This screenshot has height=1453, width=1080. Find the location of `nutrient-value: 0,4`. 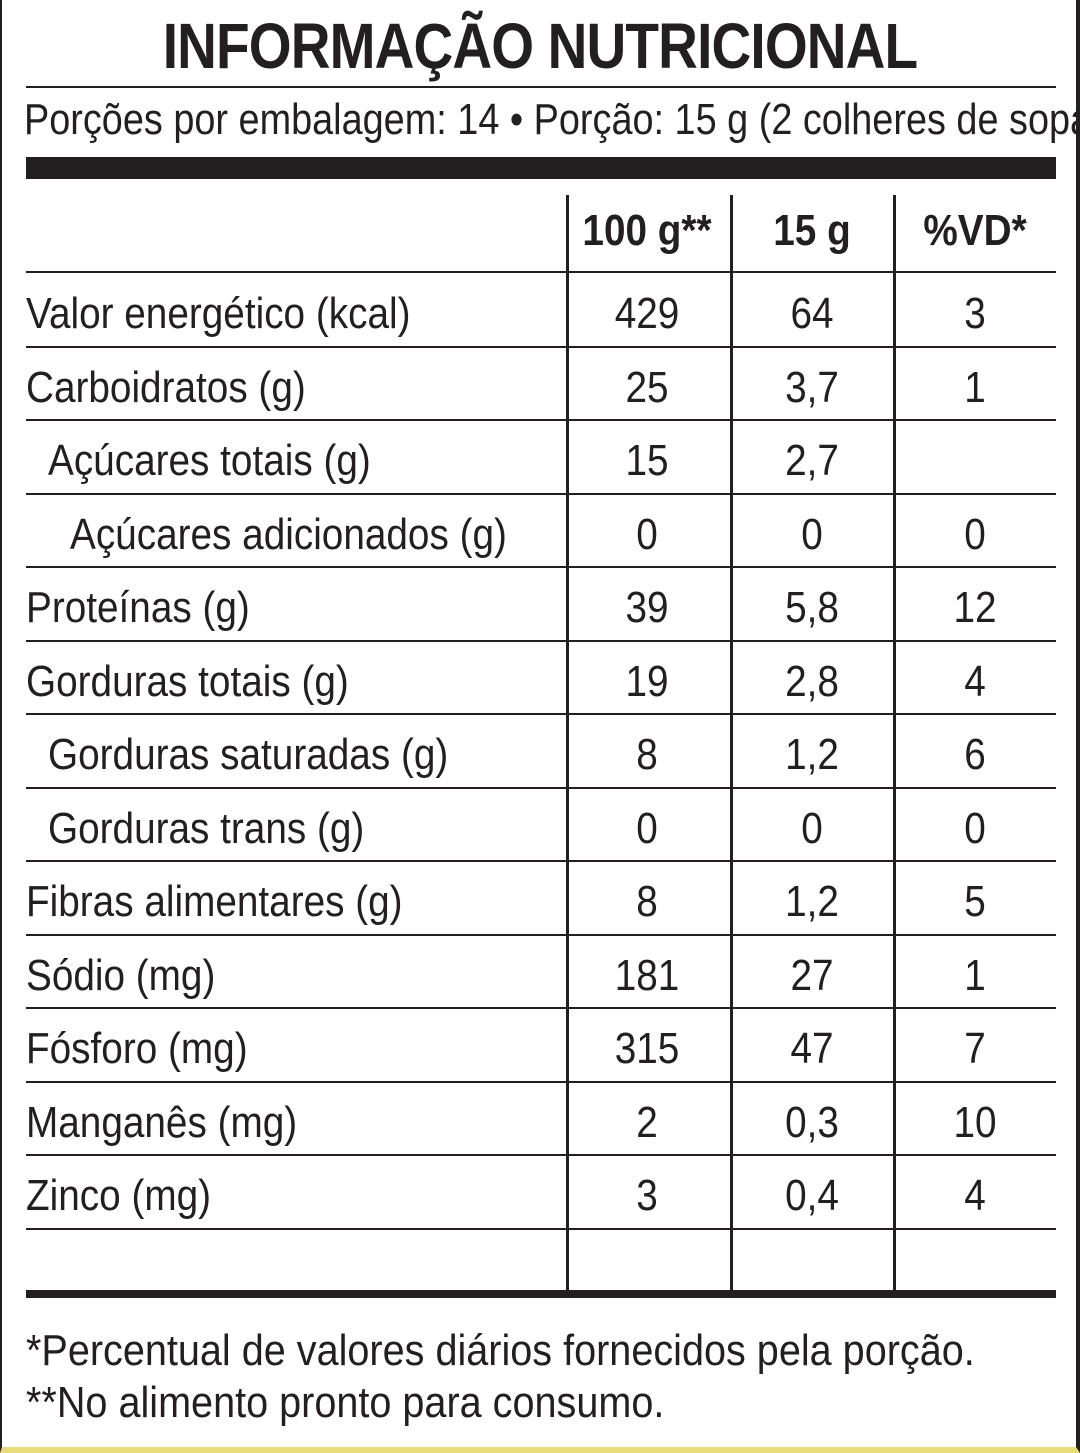

nutrient-value: 0,4 is located at coordinates (812, 1195).